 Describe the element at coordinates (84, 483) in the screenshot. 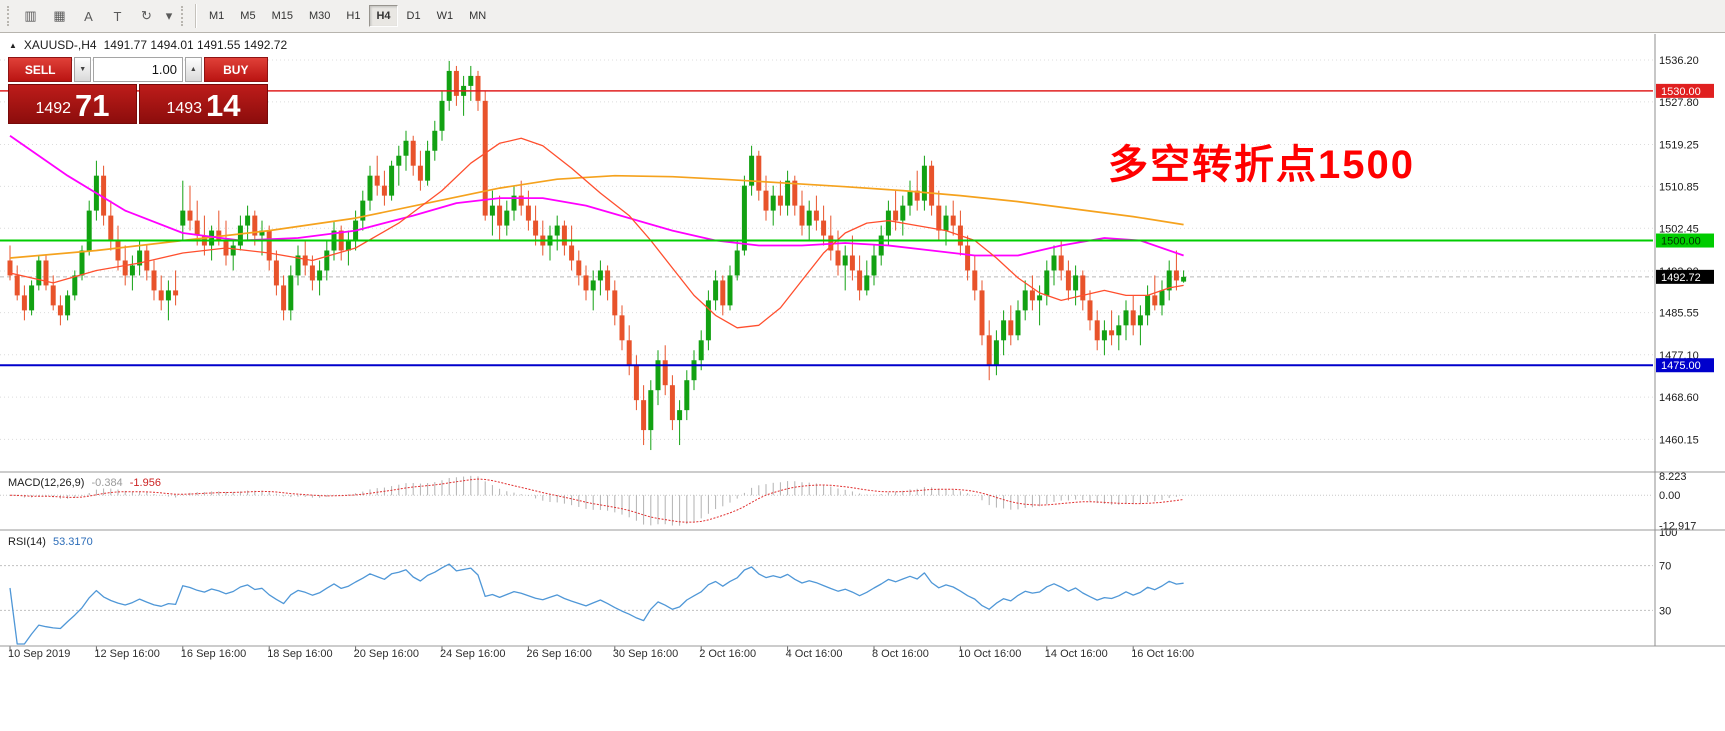

I see `macd-indicator-label: MACD(12,26,9) -0.384 -1.956` at that location.